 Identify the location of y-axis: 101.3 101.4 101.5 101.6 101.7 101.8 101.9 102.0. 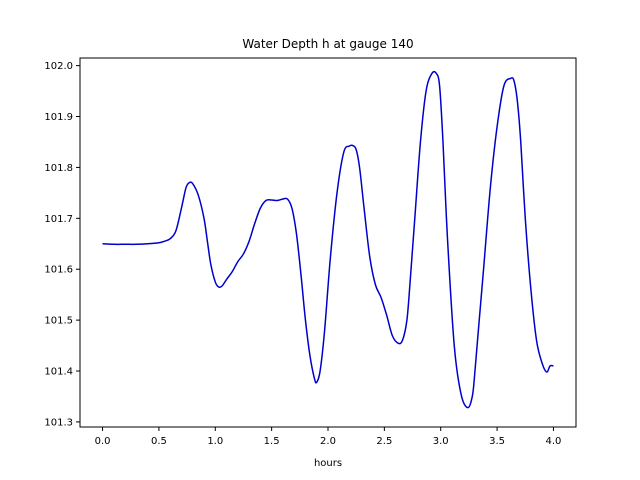
(62, 244).